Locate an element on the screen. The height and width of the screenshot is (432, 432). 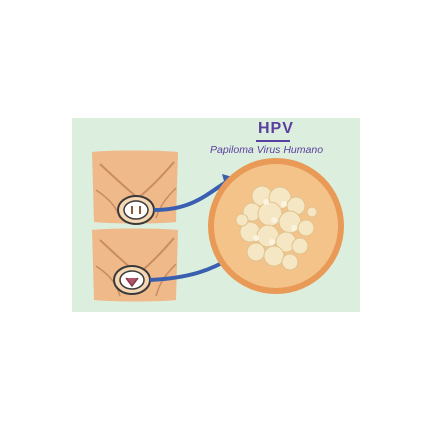
page-title: HPV is located at coordinates (276, 128).